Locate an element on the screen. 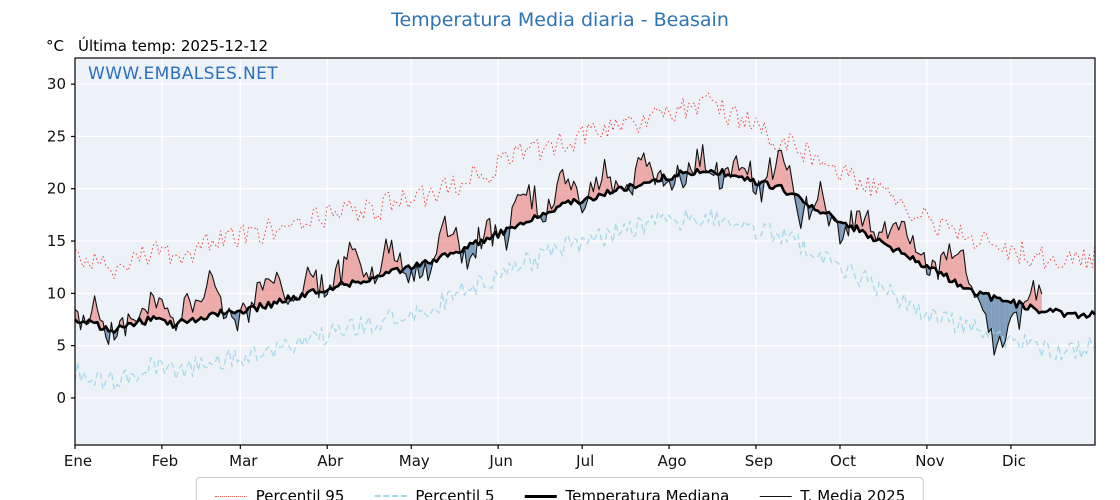 This screenshot has width=1120, height=500. y-tick-label: 25 is located at coordinates (56, 136).